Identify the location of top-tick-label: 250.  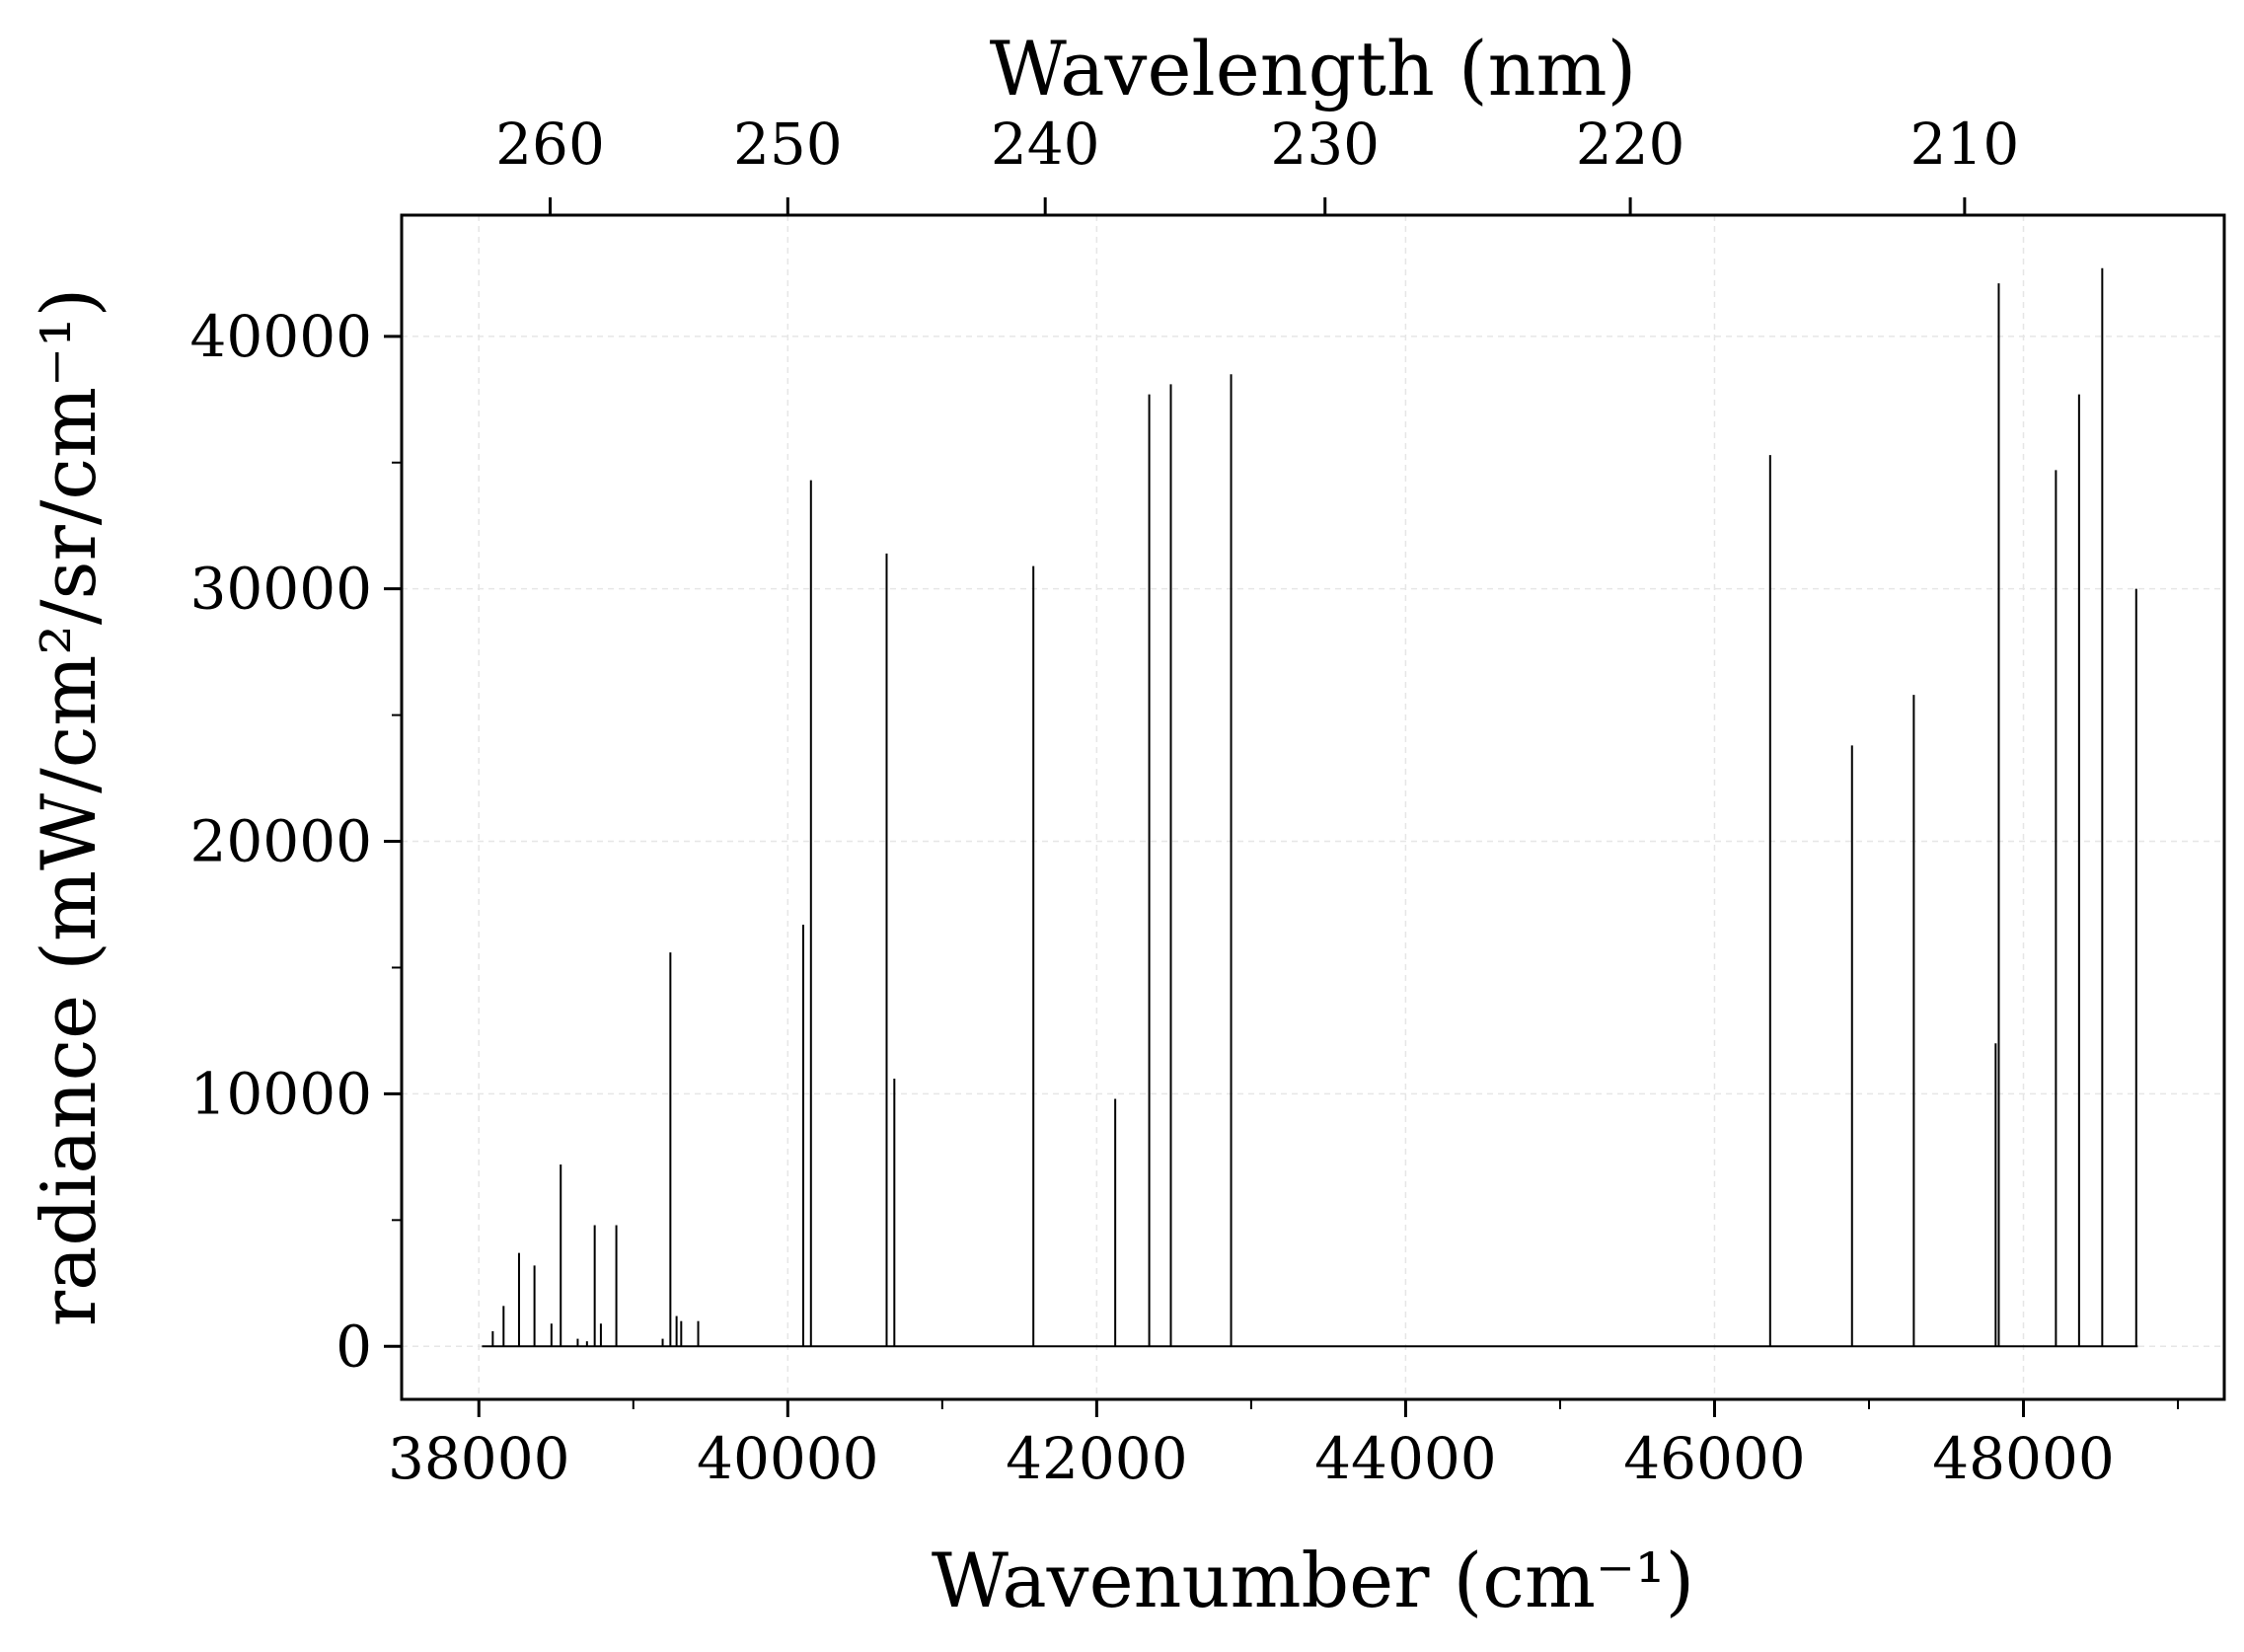
(788, 144).